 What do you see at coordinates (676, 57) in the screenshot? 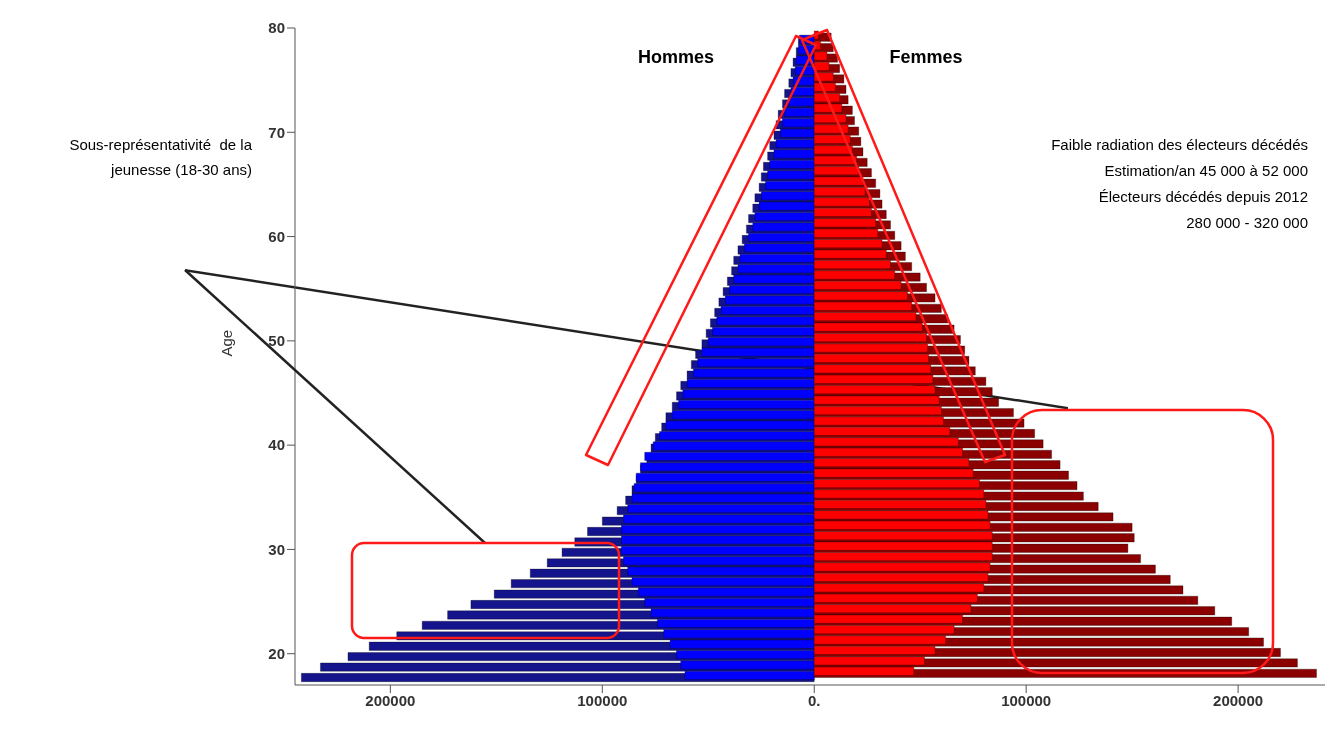
I see `annotation: Hommes` at bounding box center [676, 57].